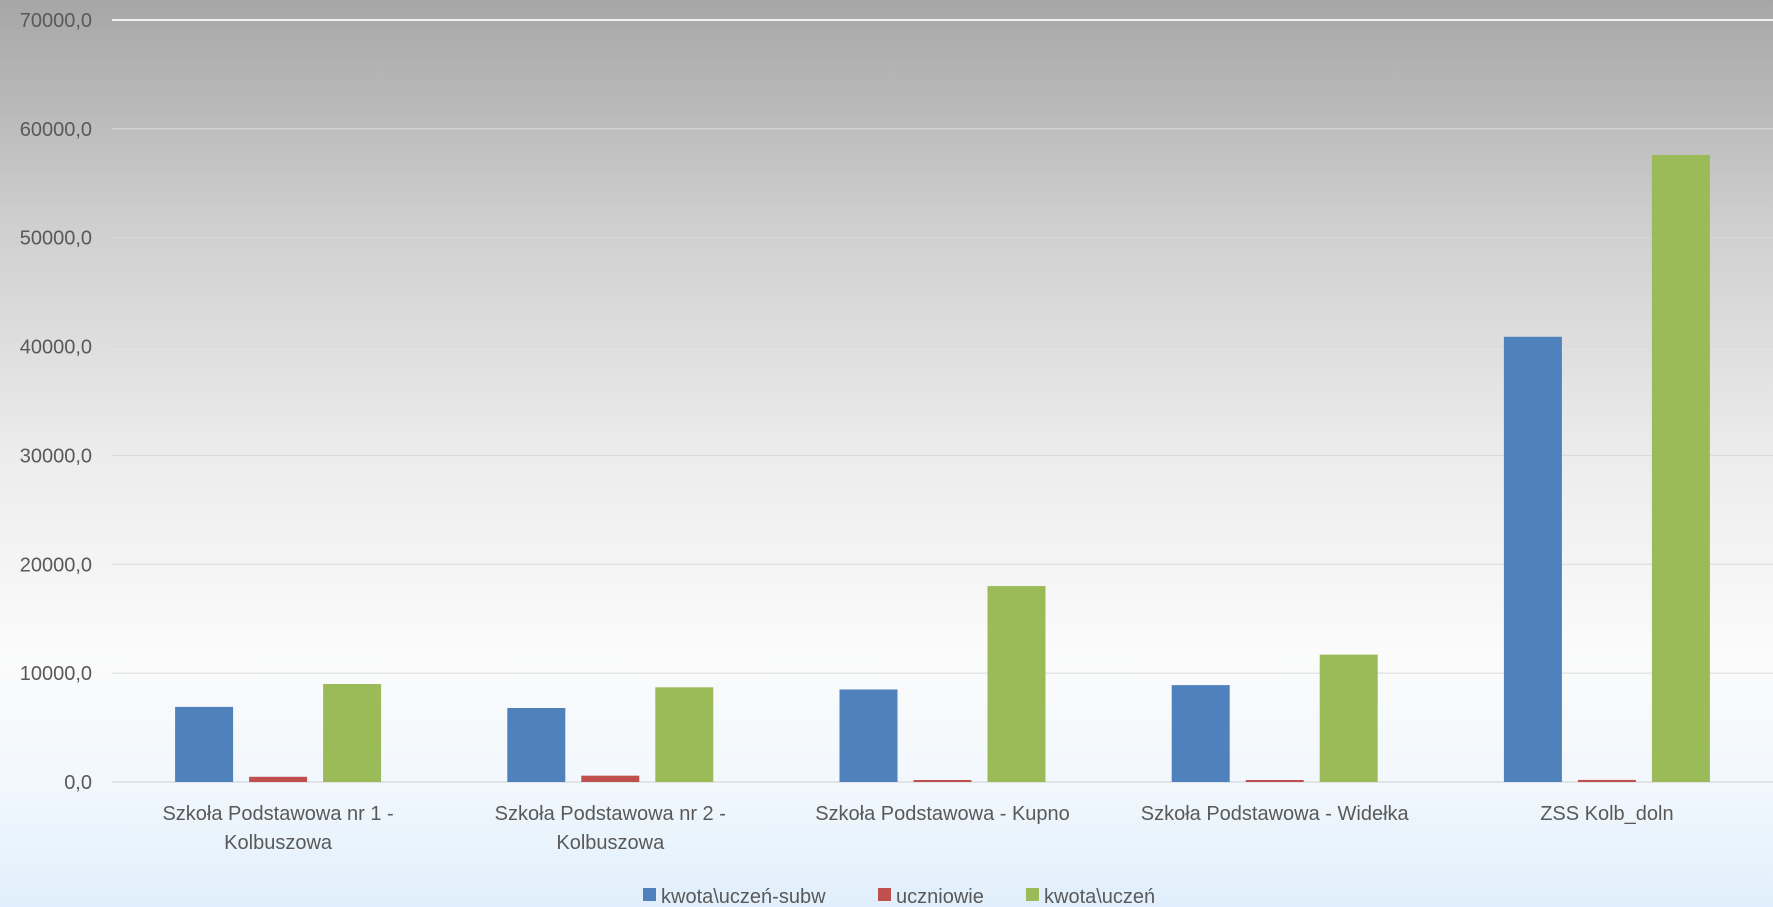  Describe the element at coordinates (1275, 814) in the screenshot. I see `x-category-label: Szkoła Podstawowa - Widełka` at that location.